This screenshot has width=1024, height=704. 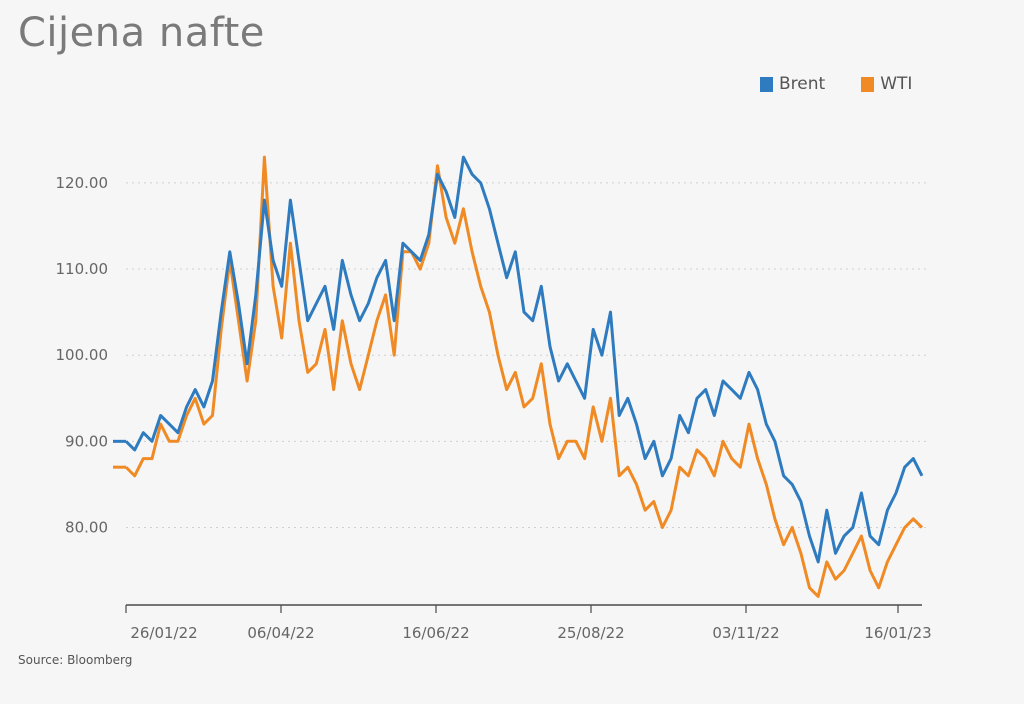 What do you see at coordinates (590, 633) in the screenshot?
I see `x-tick-label: 25/08/22` at bounding box center [590, 633].